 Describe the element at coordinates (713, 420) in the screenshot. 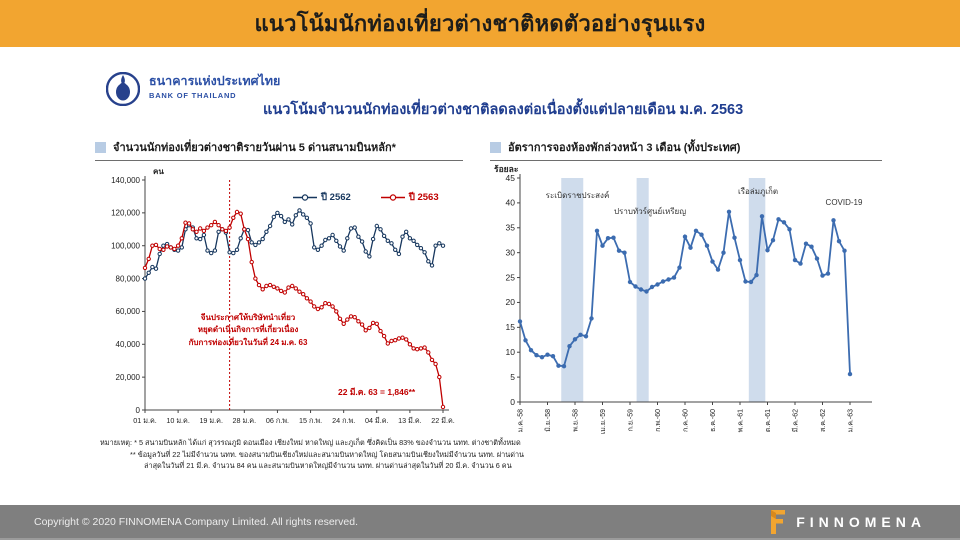

I see `svg-text: ธ.ค.-60` at that location.